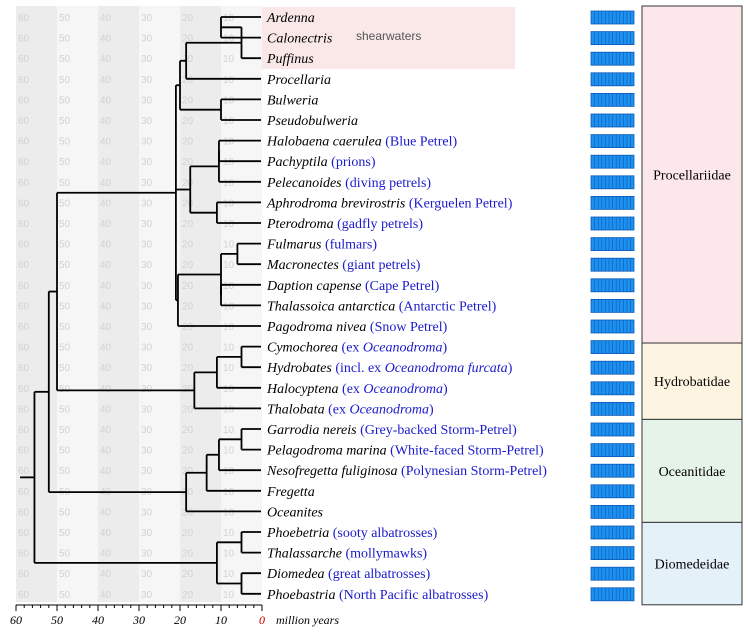  Describe the element at coordinates (312, 430) in the screenshot. I see `genus-name: Garrodia nereis` at that location.